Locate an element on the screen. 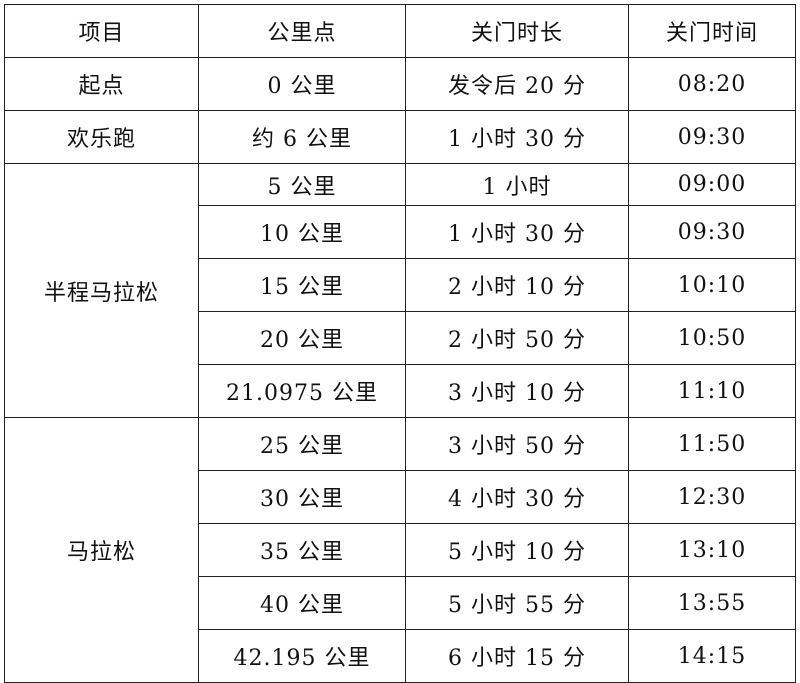 The height and width of the screenshot is (683, 800). header-cell: 项目 is located at coordinates (101, 31).